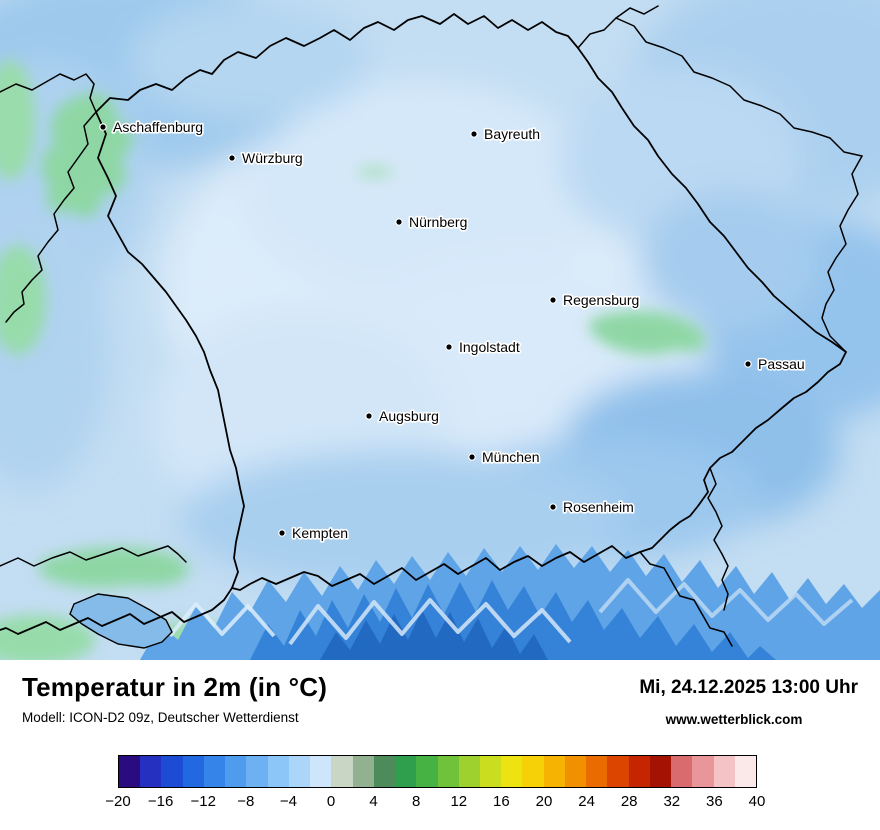  Describe the element at coordinates (734, 719) in the screenshot. I see `website-url: www.wetterblick.com` at that location.